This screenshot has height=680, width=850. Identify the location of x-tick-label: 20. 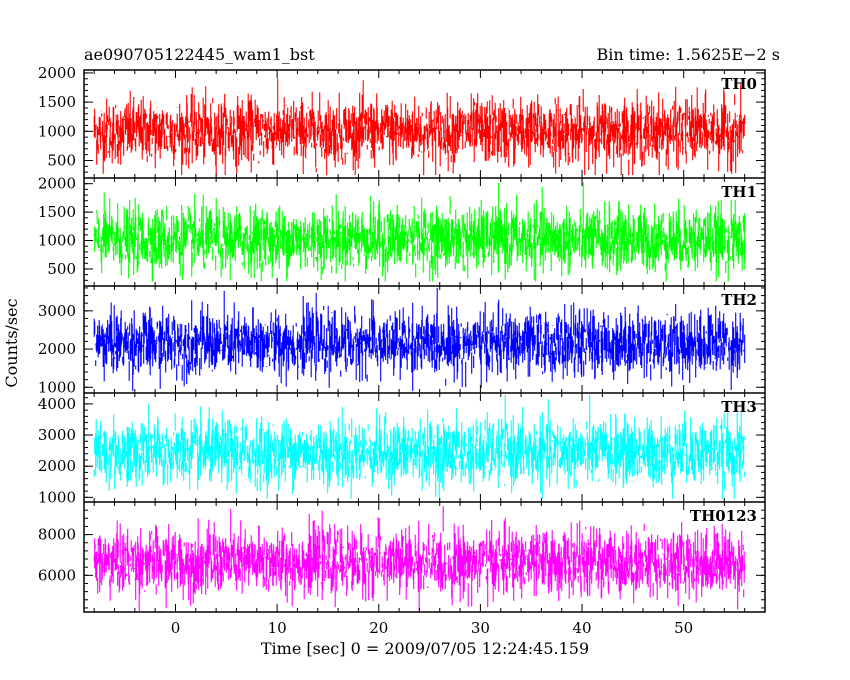
(378, 628).